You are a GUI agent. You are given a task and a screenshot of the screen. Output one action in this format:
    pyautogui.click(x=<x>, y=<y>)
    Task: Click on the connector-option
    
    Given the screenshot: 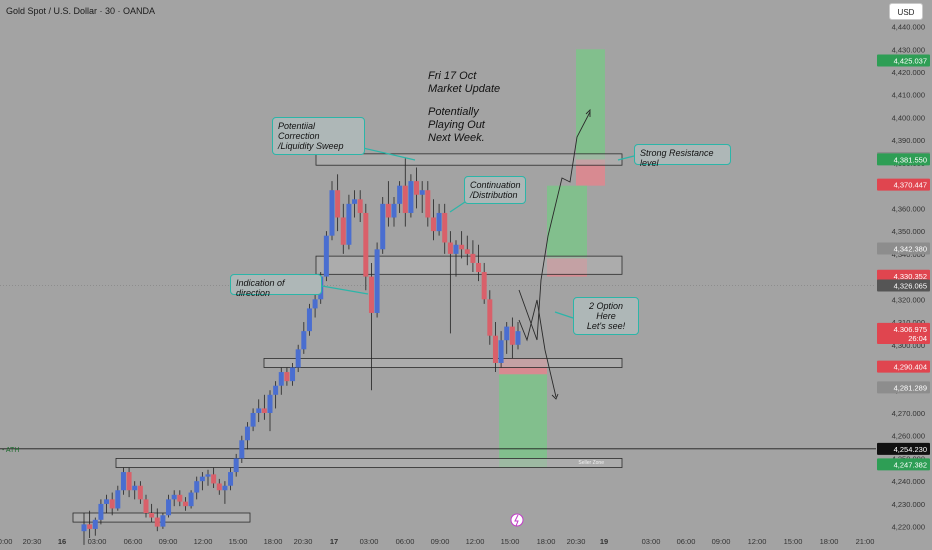 What is the action you would take?
    pyautogui.click(x=564, y=315)
    